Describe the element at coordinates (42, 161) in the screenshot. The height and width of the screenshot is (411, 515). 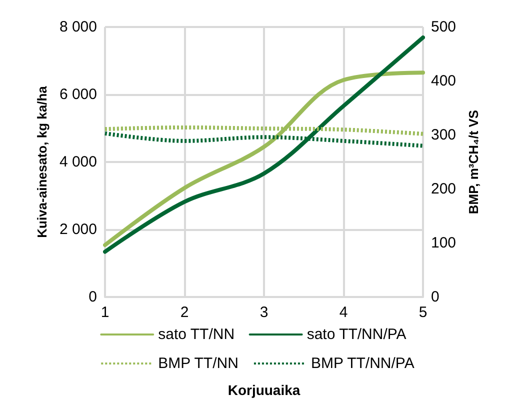
I see `y-axis-title: Kuiva-ainesato, kg ka/ha` at that location.